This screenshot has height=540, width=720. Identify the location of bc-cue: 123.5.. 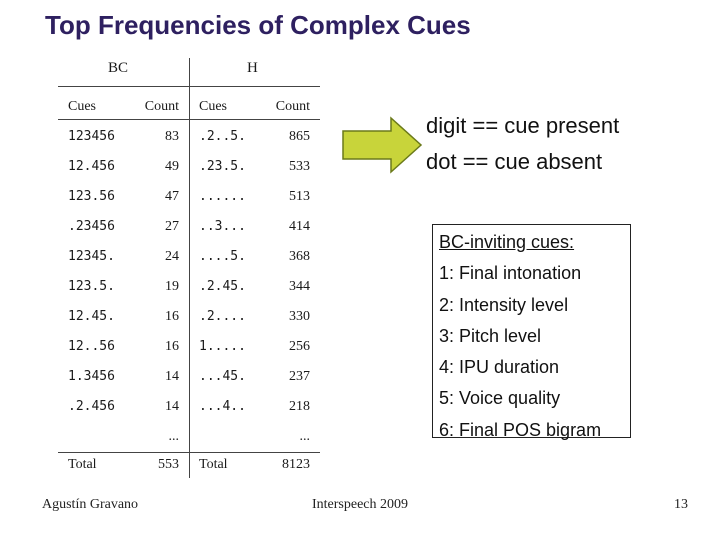
(91, 286).